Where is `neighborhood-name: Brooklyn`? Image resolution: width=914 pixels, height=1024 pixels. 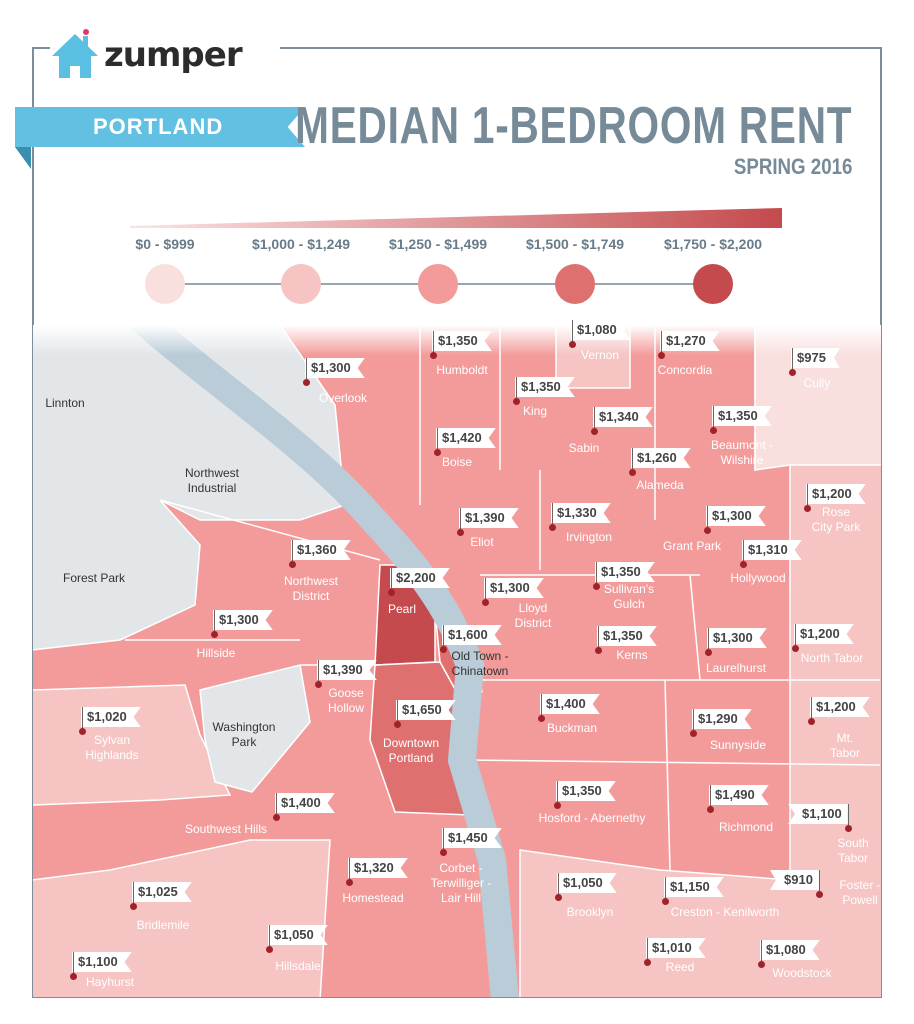 neighborhood-name: Brooklyn is located at coordinates (590, 912).